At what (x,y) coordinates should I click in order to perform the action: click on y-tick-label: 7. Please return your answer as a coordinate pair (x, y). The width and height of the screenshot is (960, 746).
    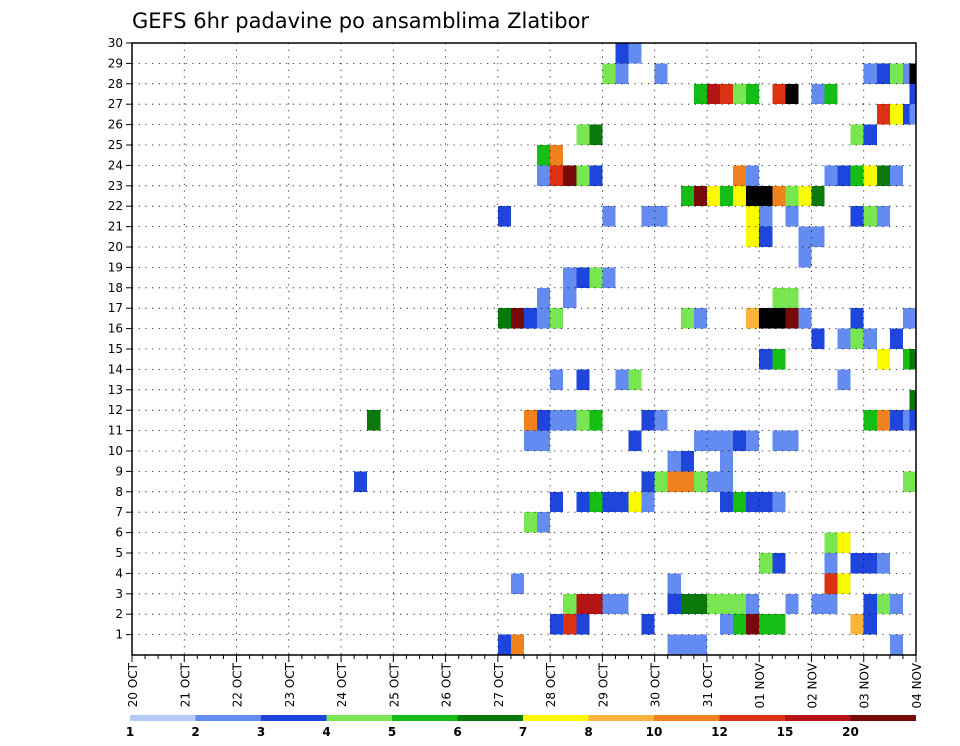
    Looking at the image, I should click on (119, 512).